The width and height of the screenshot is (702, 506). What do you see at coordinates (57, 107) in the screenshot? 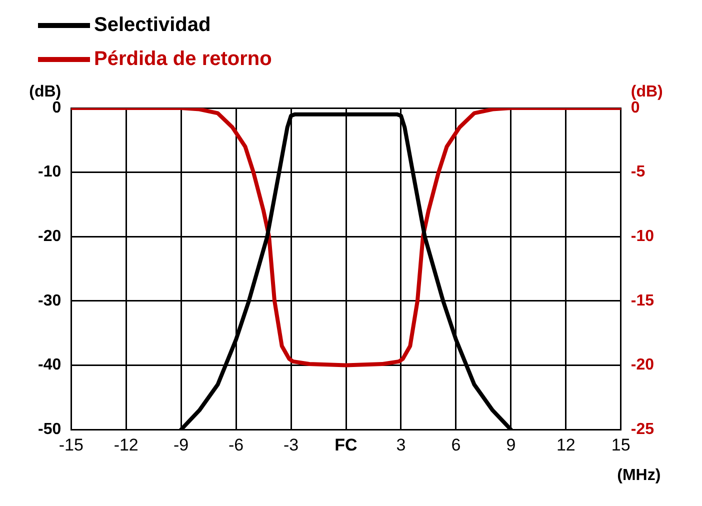
I see `y-tick-label: 0` at bounding box center [57, 107].